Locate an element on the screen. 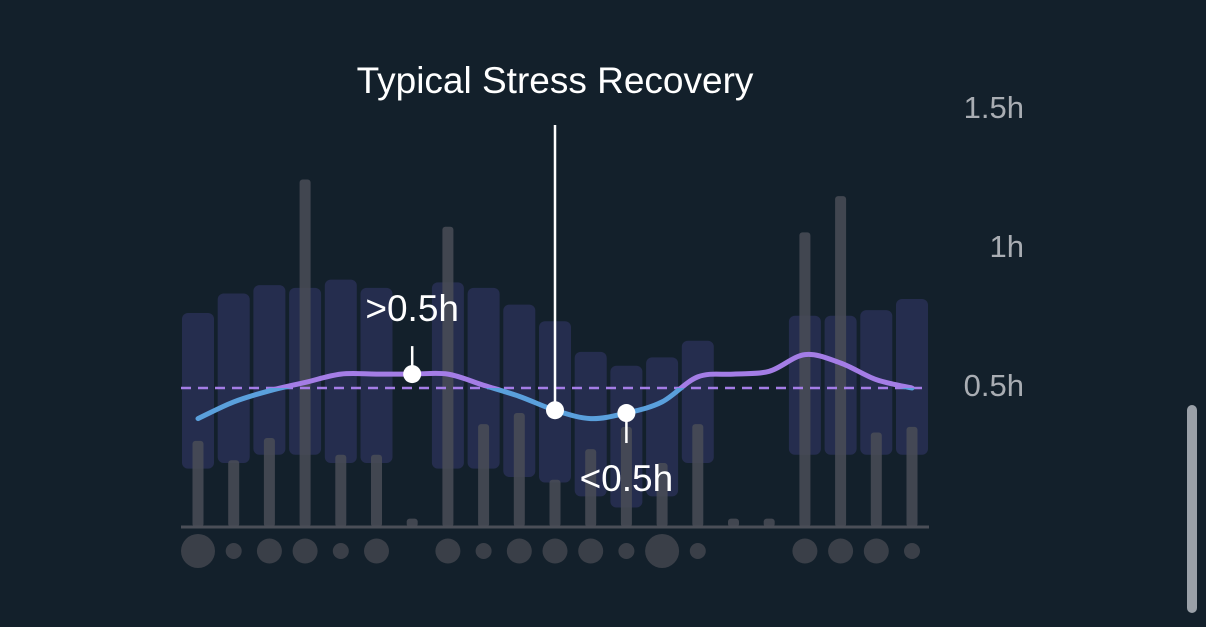 This screenshot has height=627, width=1206. annotation-label: <0.5h is located at coordinates (627, 478).